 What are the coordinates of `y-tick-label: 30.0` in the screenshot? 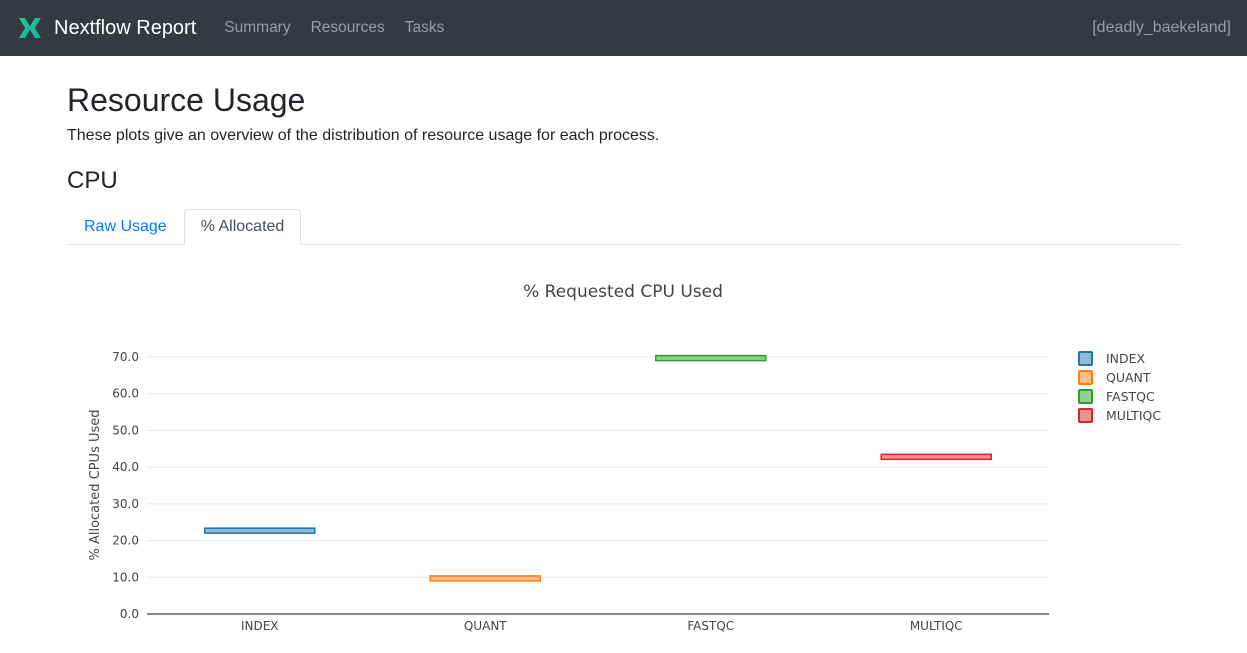 It's located at (125, 504).